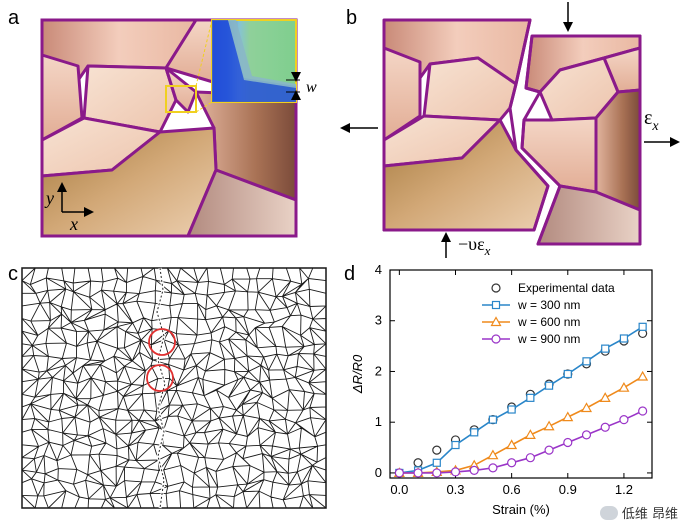 This screenshot has width=686, height=528. Describe the element at coordinates (351, 18) in the screenshot. I see `panel-label-b: b` at that location.